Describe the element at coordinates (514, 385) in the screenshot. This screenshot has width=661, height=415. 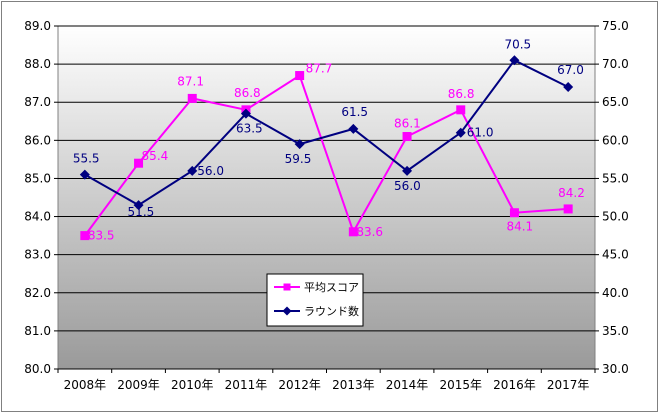
I see `x-tick-label: 2016年` at that location.